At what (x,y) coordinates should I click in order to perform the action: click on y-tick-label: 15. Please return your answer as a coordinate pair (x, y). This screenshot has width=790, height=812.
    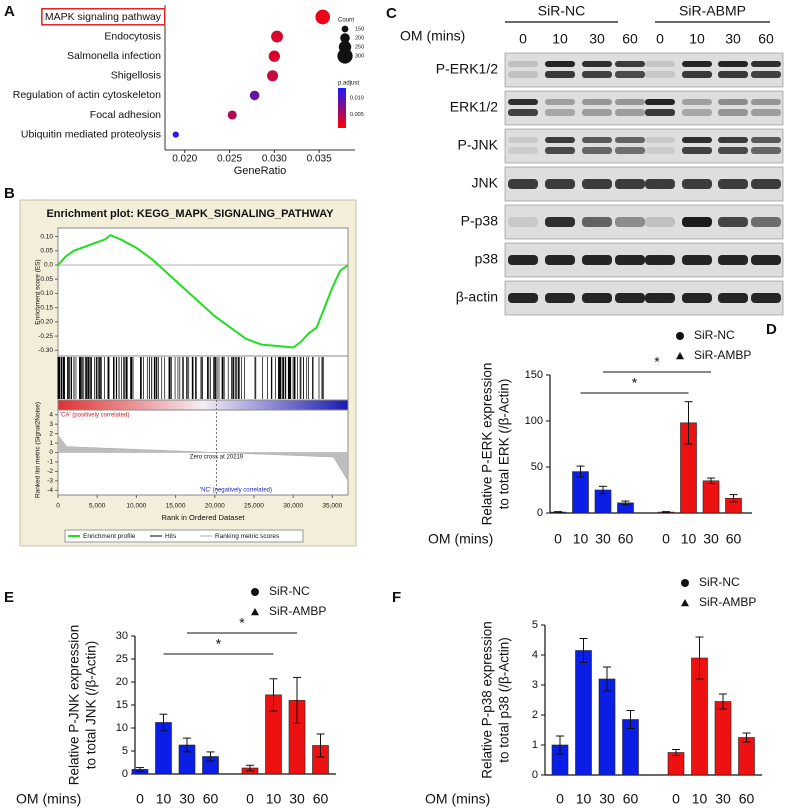
    Looking at the image, I should click on (122, 705).